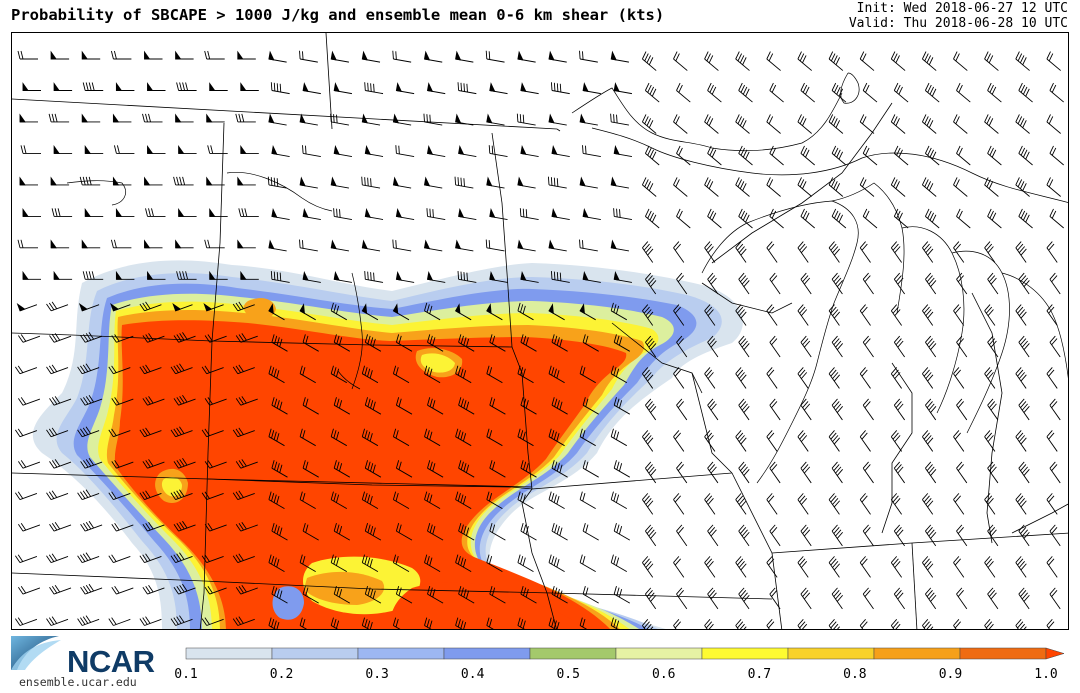 The width and height of the screenshot is (1080, 693). I want to click on colorbar-tick-label: 0.4, so click(472, 674).